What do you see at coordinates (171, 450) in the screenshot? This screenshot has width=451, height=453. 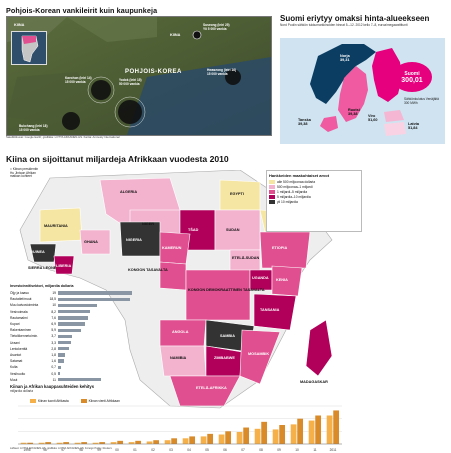 I see `trade-year-label: 03` at bounding box center [171, 450].